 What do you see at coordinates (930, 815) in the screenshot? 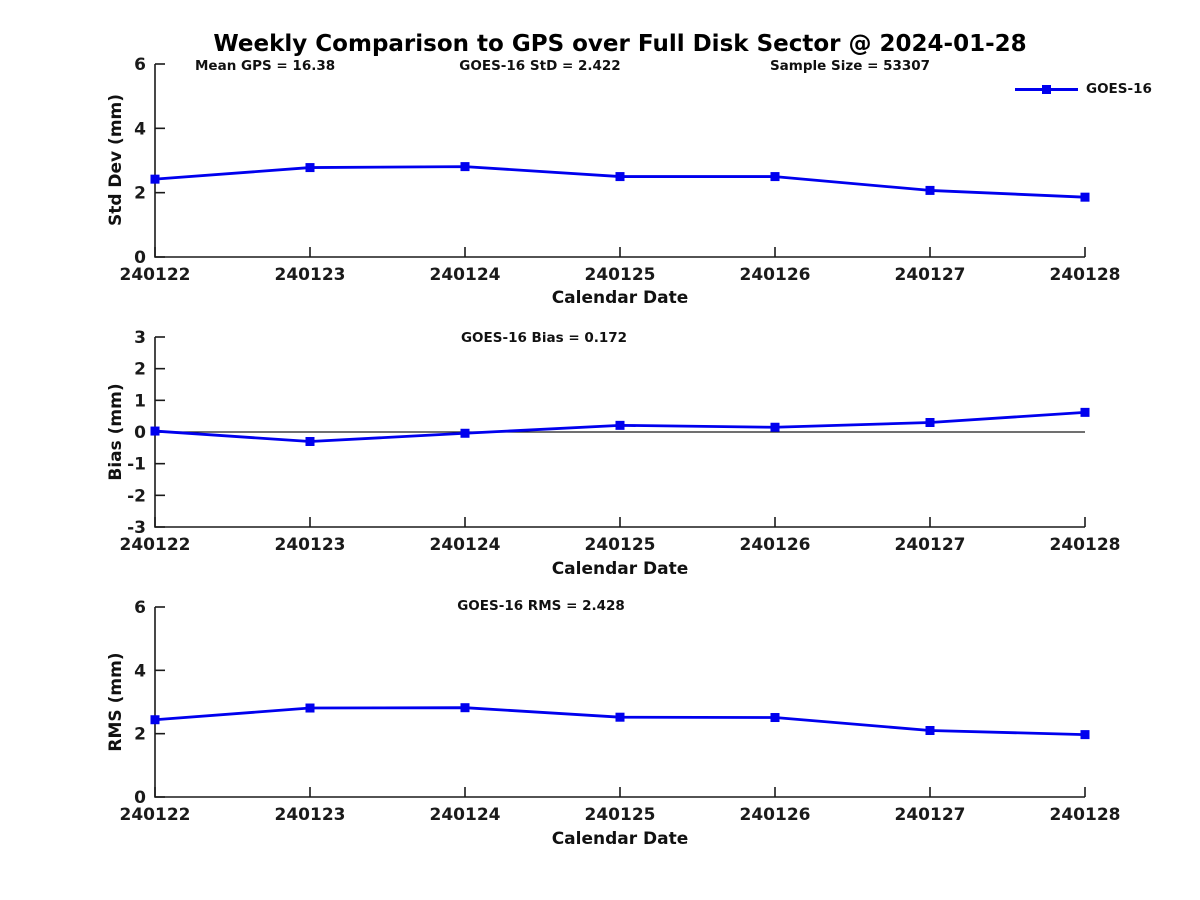
I see `rms-x-tick-label: 240127` at bounding box center [930, 815].